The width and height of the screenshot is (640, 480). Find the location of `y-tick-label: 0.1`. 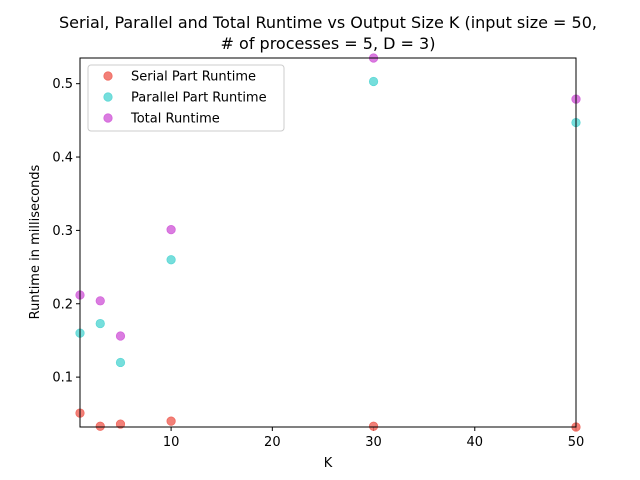

y-tick-label: 0.1 is located at coordinates (62, 378).